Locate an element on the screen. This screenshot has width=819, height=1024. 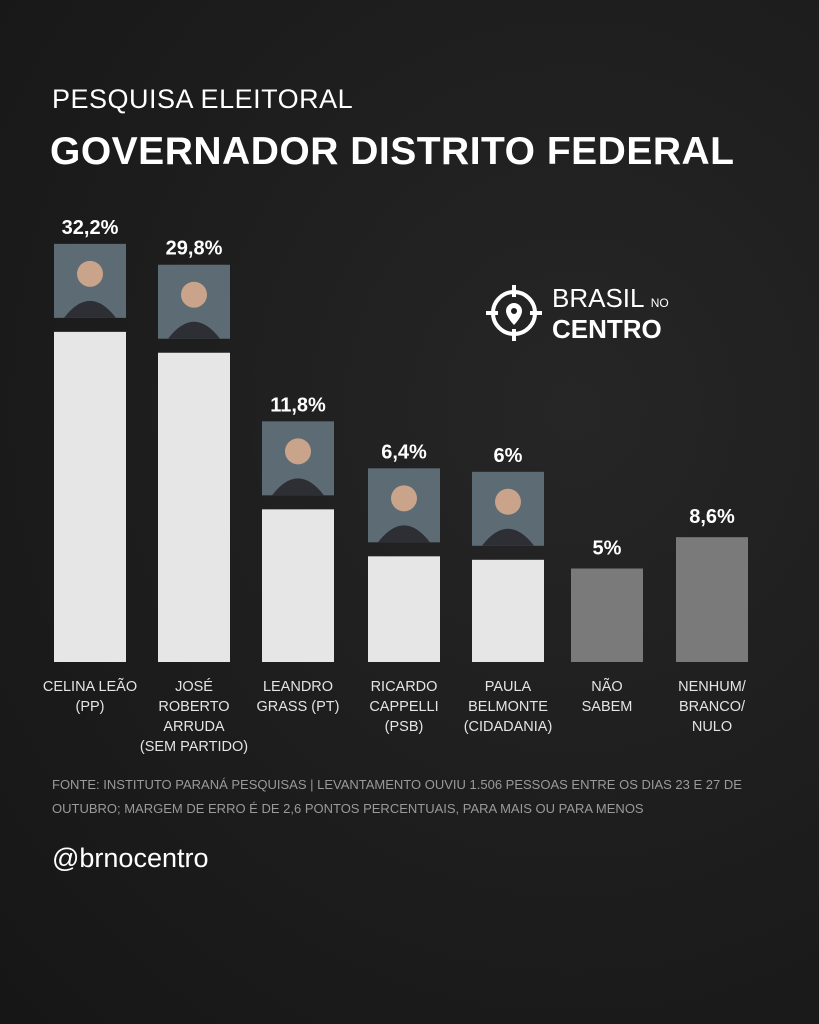
logo-brasil: BRASIL is located at coordinates (598, 297).